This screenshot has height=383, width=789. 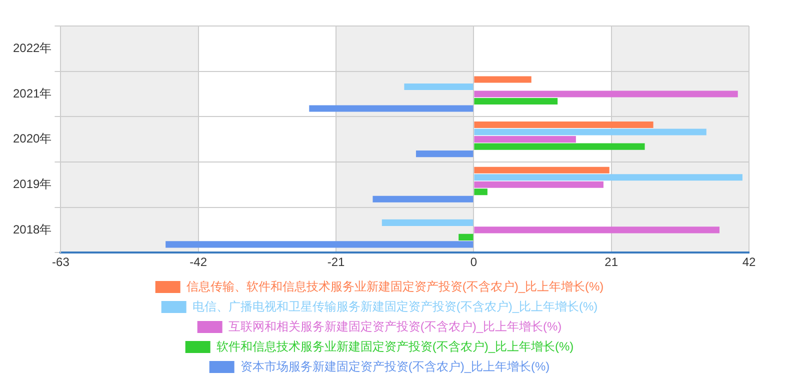 What do you see at coordinates (32, 229) in the screenshot?
I see `y-tick-label: 2018年` at bounding box center [32, 229].